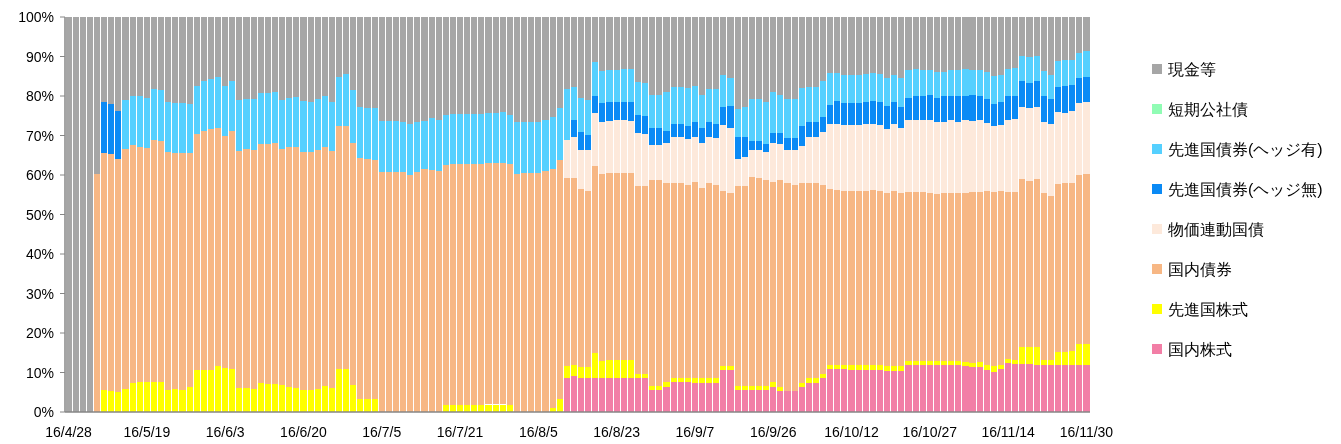  Describe the element at coordinates (39, 372) in the screenshot. I see `y-tick-label: 10%` at that location.